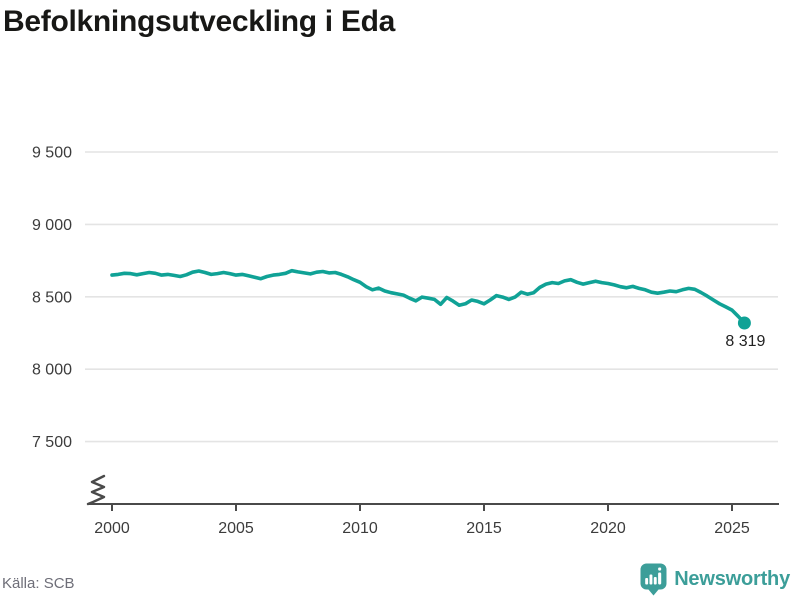  What do you see at coordinates (236, 528) in the screenshot?
I see `x-tick-label: 2005` at bounding box center [236, 528].